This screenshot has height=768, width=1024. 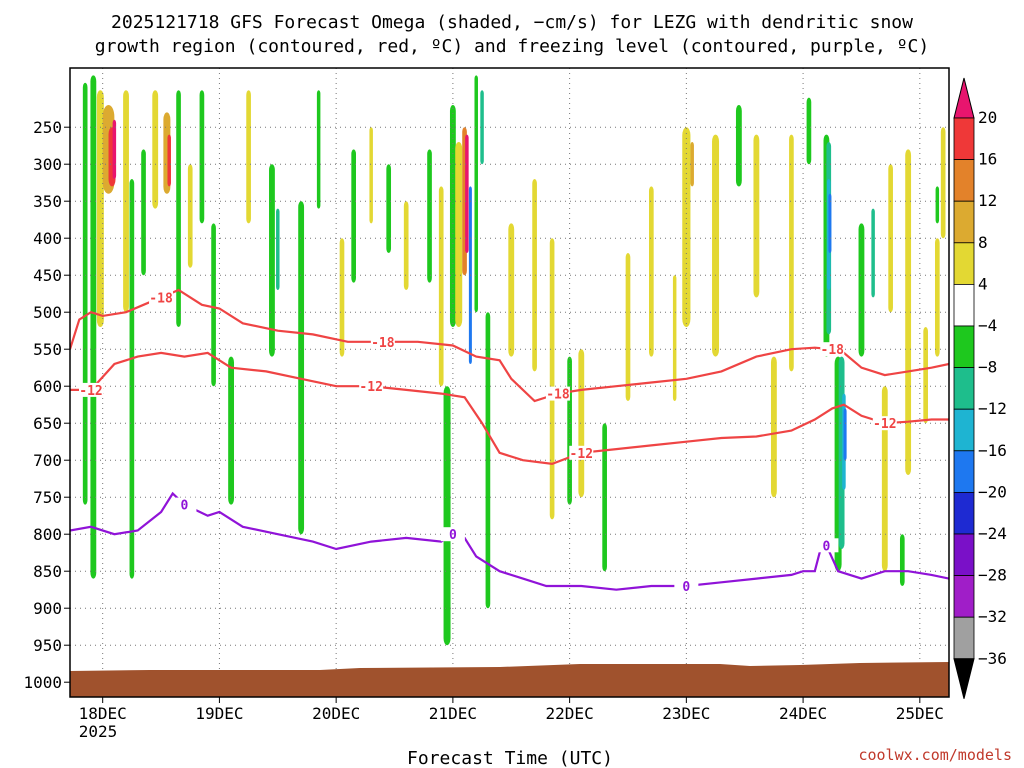 I want to click on colorbar-label: −12, so click(x=992, y=408).